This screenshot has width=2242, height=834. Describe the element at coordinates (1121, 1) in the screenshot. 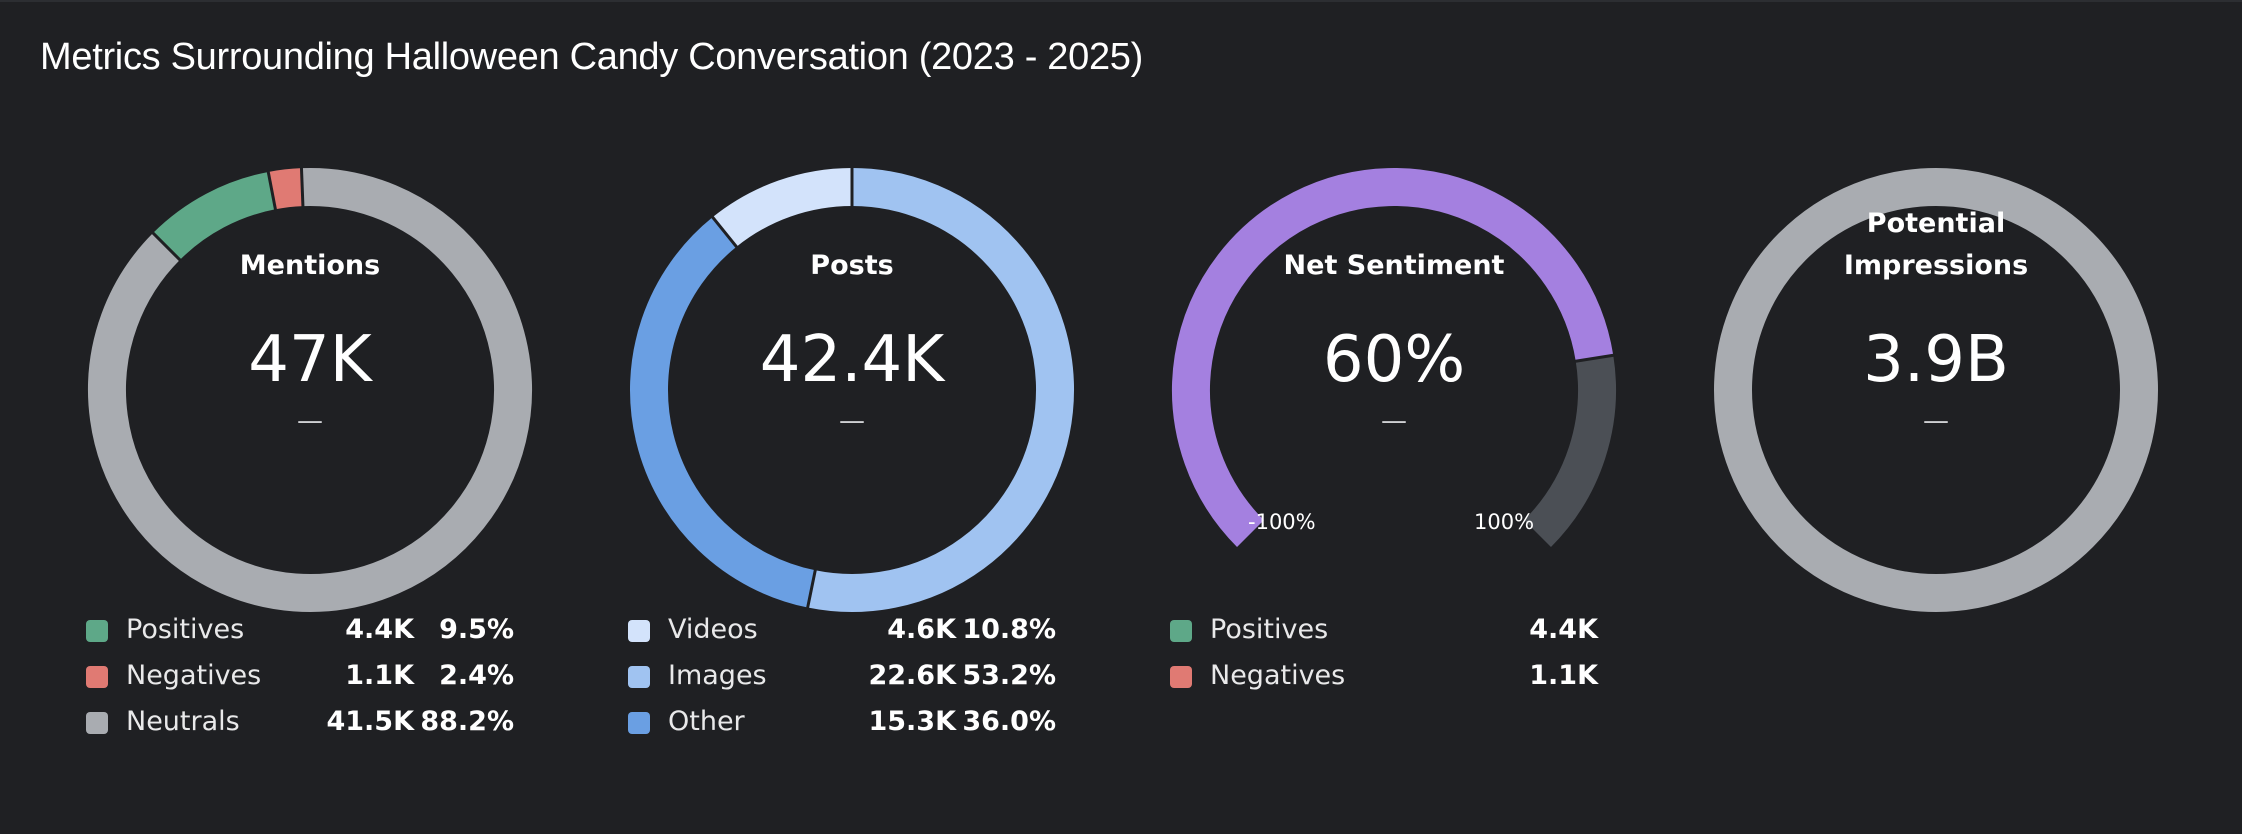

I see `top-border` at that location.